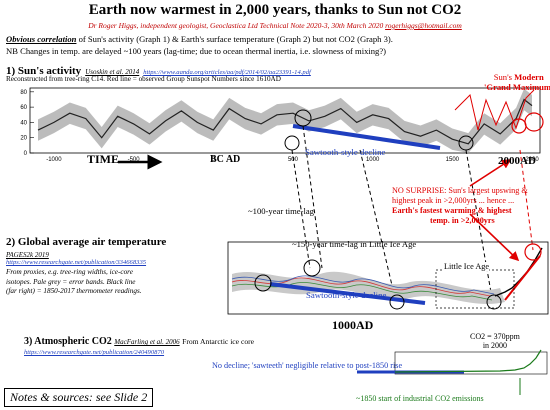 Image resolution: width=550 pixels, height=410 pixels. Describe the element at coordinates (312, 268) in the screenshot. I see `graph2-circle-a` at that location.